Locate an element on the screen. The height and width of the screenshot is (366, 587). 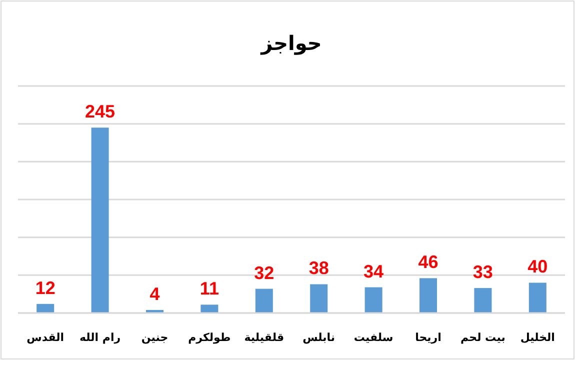
data-label: 33 is located at coordinates (482, 272).